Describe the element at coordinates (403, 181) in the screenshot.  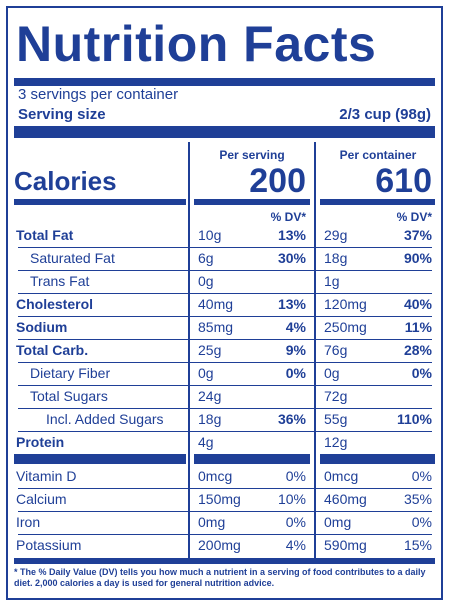
I see `calories-per-container: 610` at that location.